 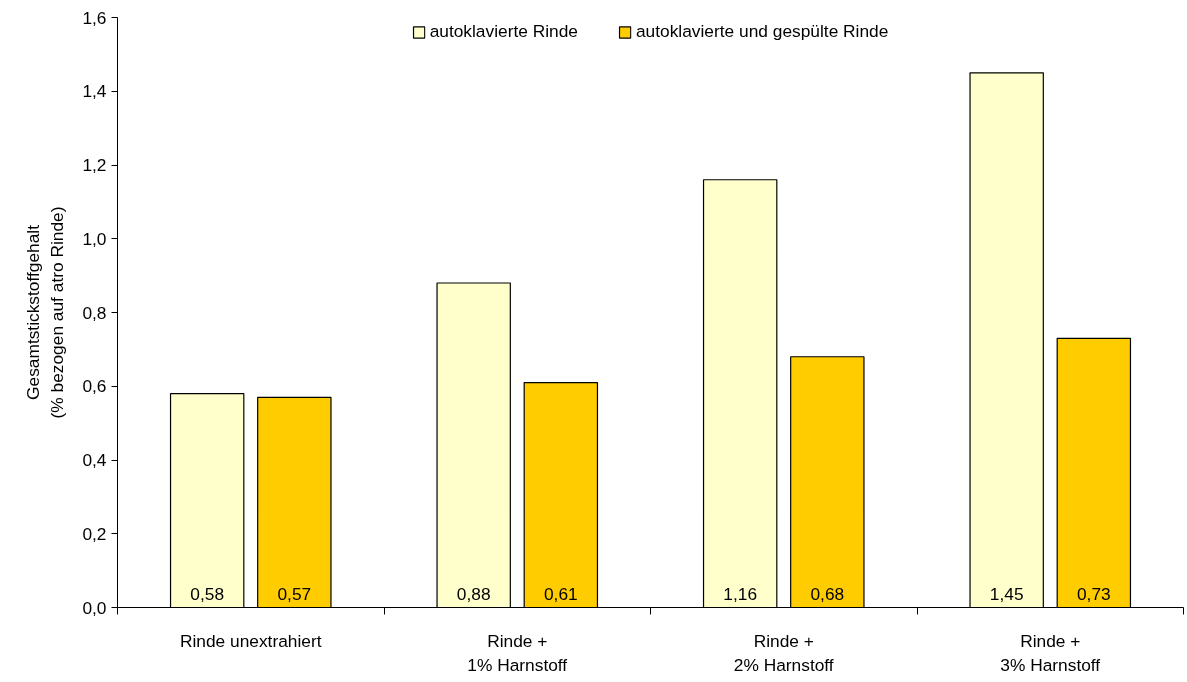 What do you see at coordinates (207, 593) in the screenshot?
I see `data-label: 0,58` at bounding box center [207, 593].